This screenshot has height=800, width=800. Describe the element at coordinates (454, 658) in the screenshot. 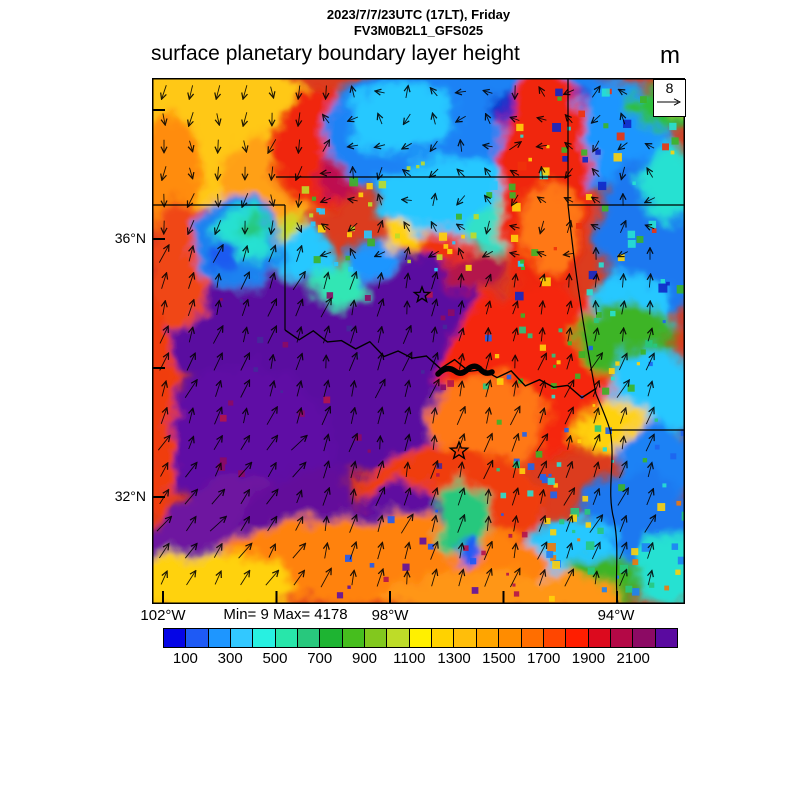

I see `colorbar-tick-label: 1300` at that location.